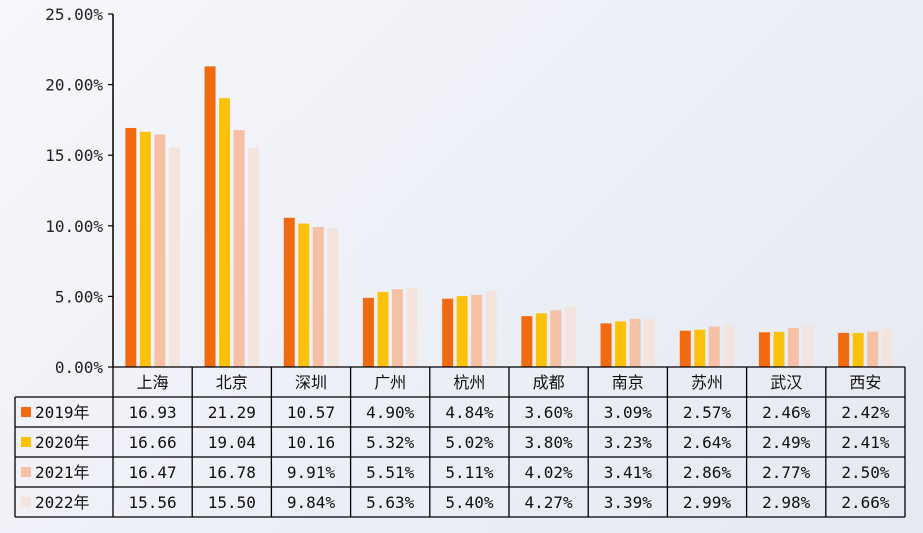  What do you see at coordinates (469, 472) in the screenshot?
I see `data-label: 5.11%` at bounding box center [469, 472].